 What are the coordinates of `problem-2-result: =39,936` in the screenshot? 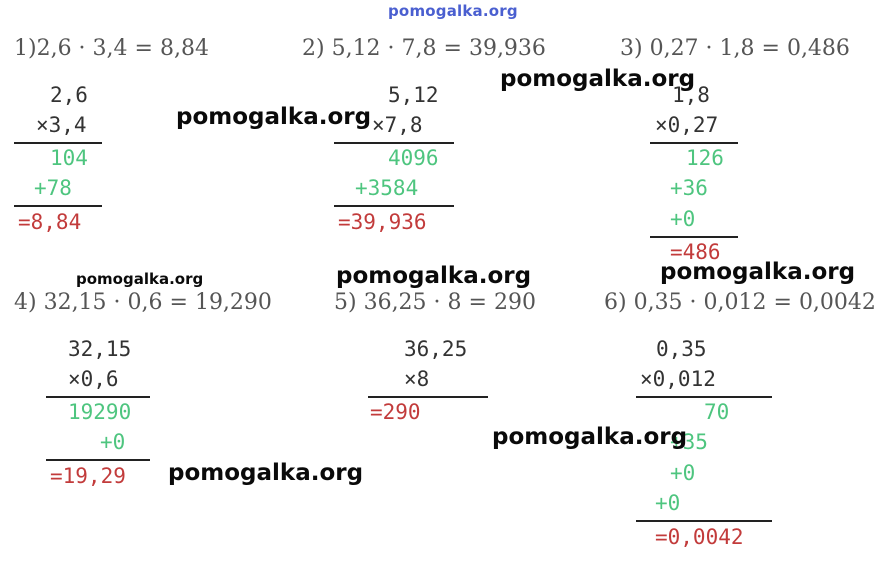 It's located at (382, 222).